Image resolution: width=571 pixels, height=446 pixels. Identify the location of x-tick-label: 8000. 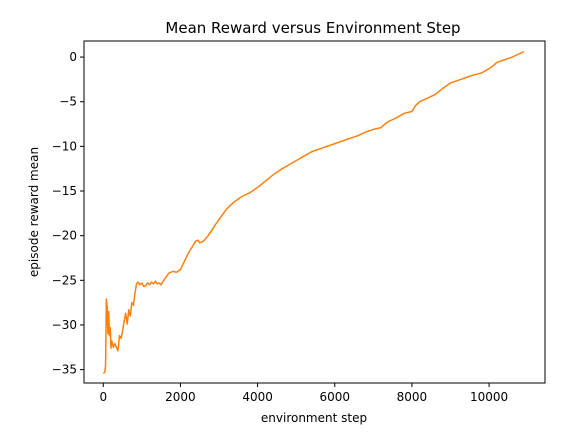
(412, 397).